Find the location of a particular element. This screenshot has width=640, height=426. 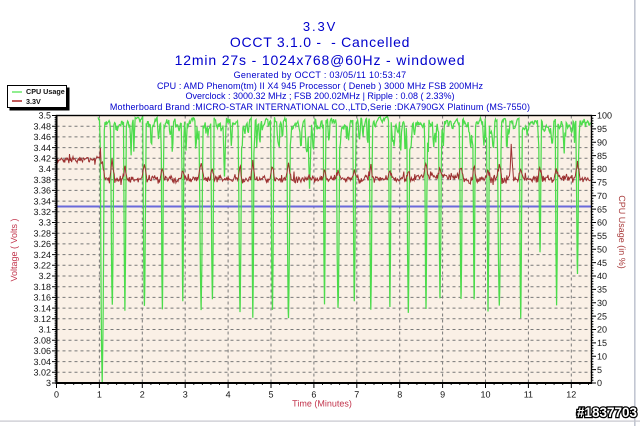

svg-text: 3.06 is located at coordinates (42, 351).